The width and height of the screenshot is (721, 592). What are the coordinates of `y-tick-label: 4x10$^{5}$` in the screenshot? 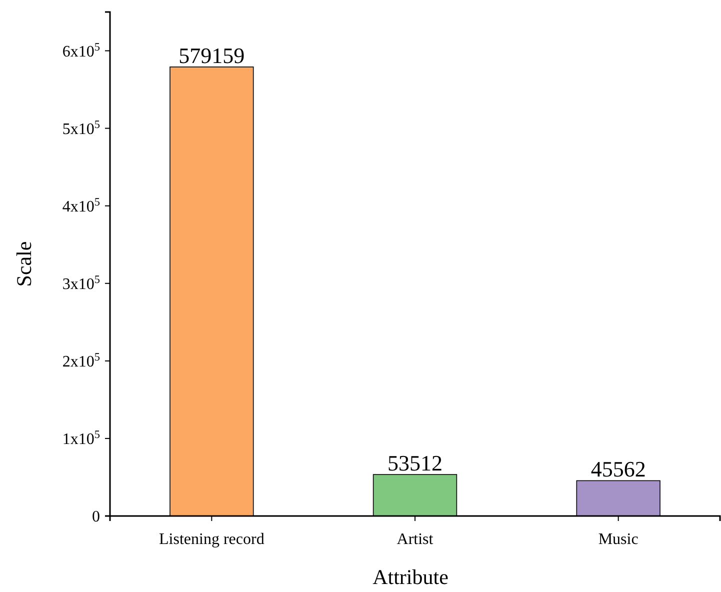 It's located at (81, 206).